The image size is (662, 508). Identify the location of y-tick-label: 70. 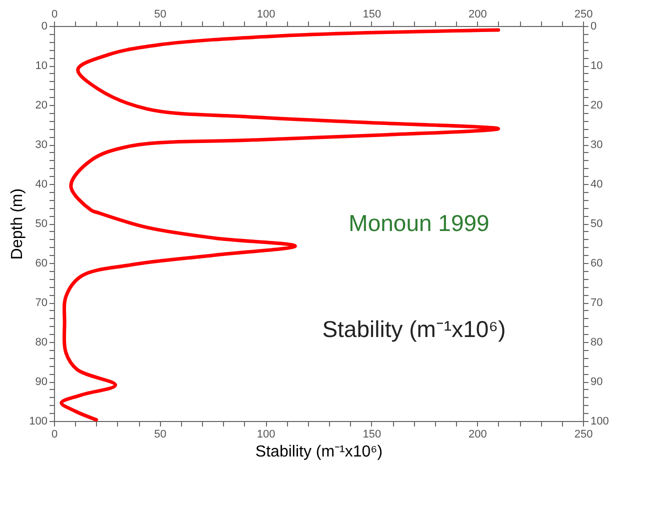
(41, 303).